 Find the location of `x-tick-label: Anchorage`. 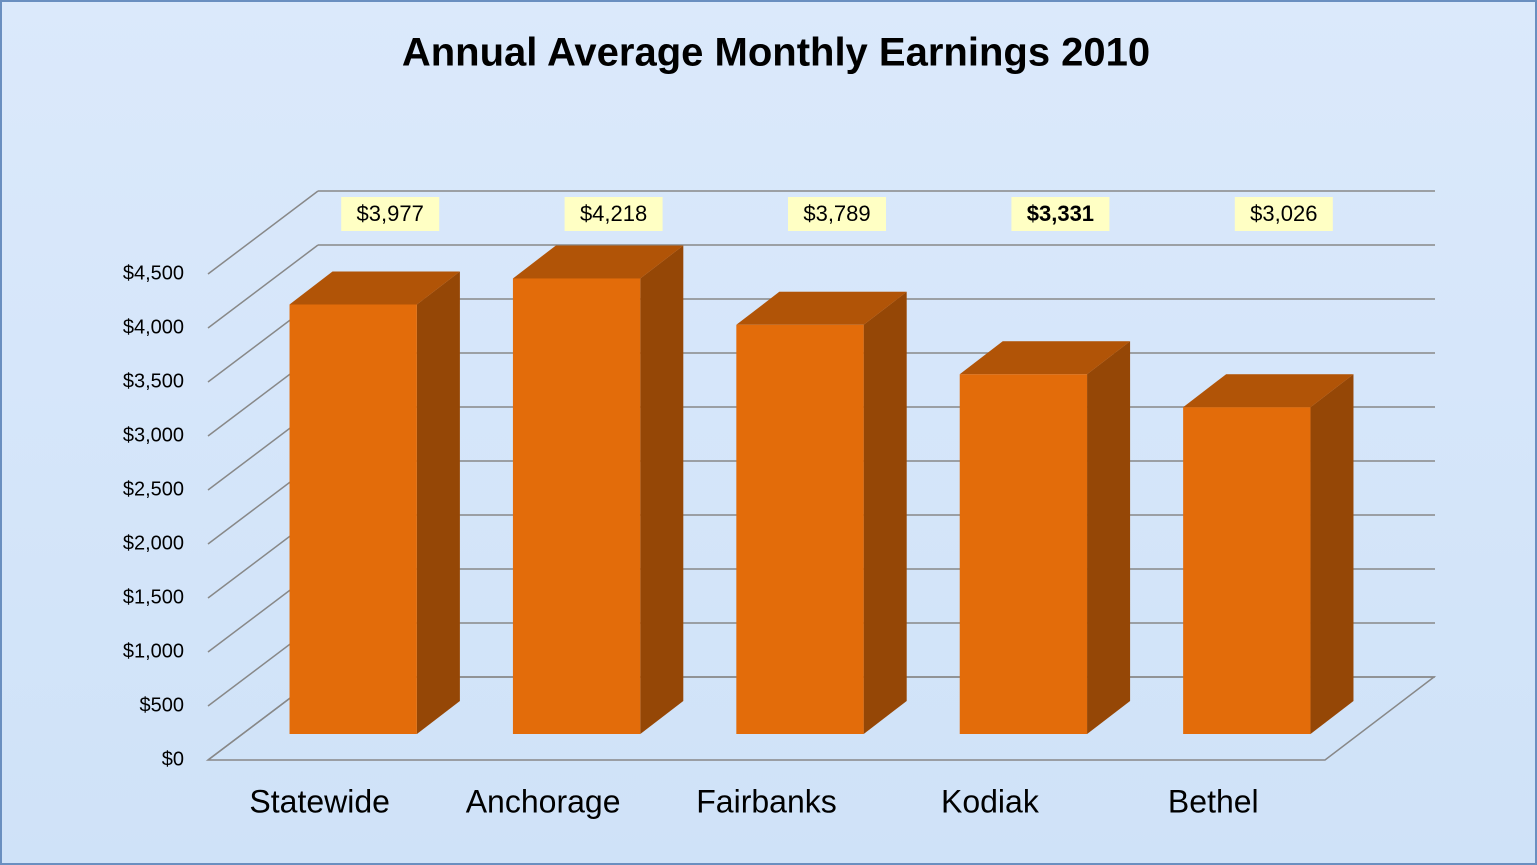

x-tick-label: Anchorage is located at coordinates (543, 801).